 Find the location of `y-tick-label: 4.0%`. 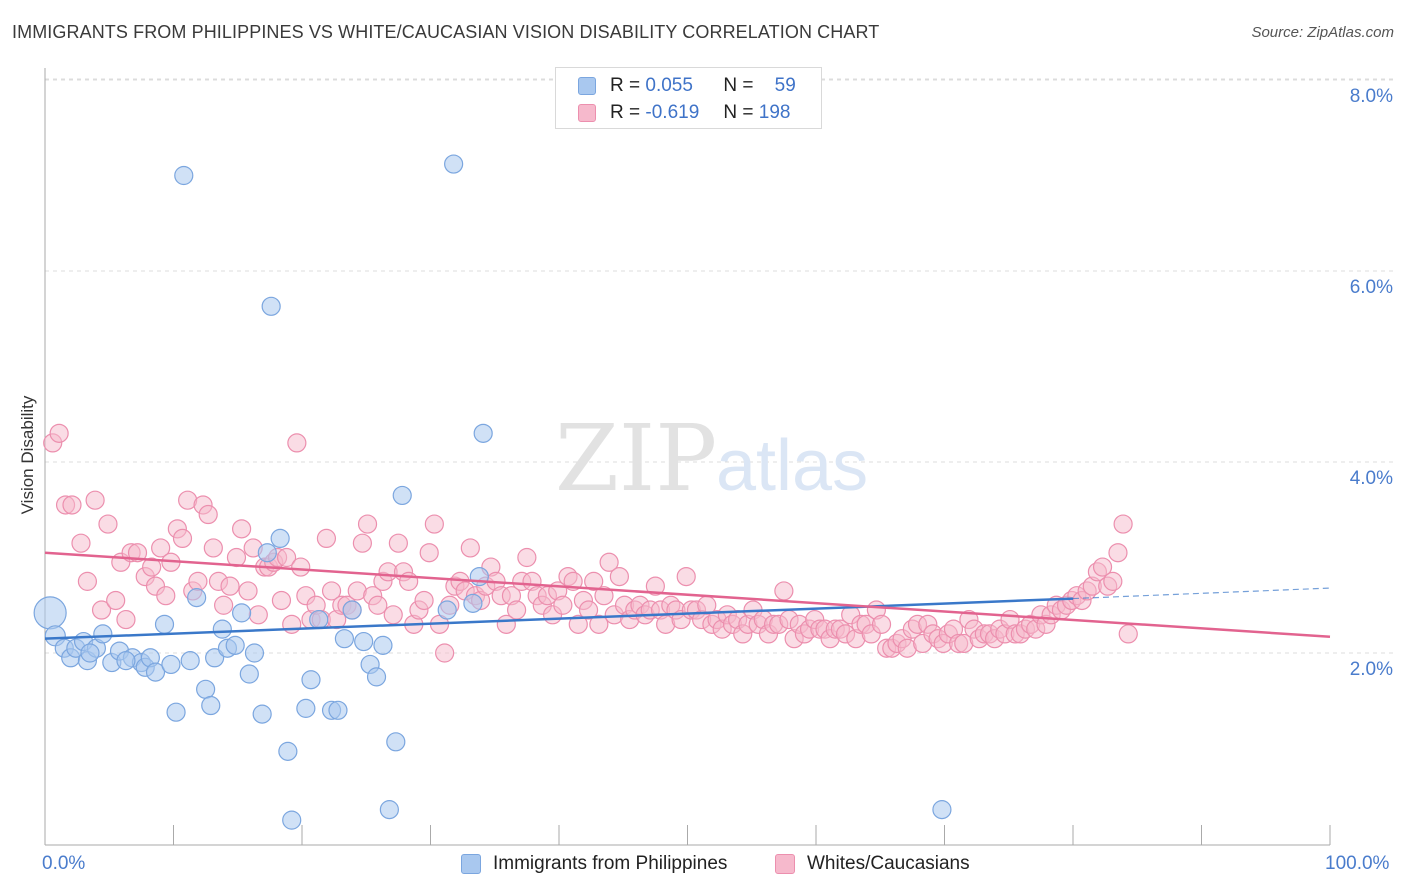

y-tick-label: 4.0% is located at coordinates (1371, 478).